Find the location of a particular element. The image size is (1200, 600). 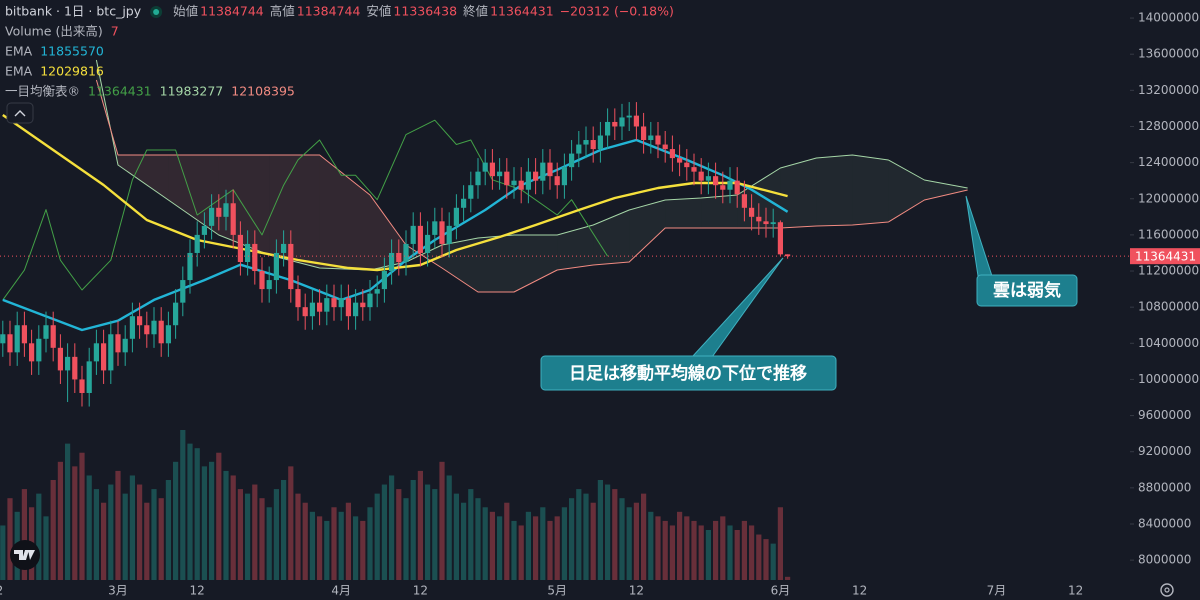

settings-button is located at coordinates (1167, 590).